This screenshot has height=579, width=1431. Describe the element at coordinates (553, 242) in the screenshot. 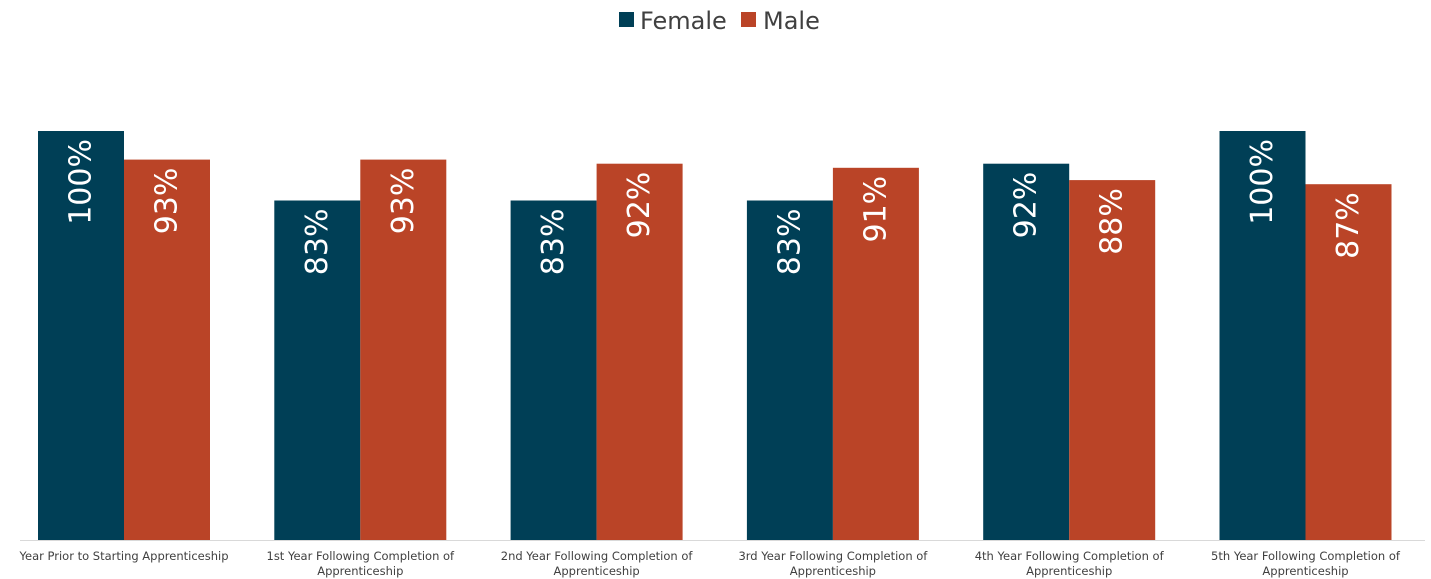

I see `data-label-female-3: 83%` at that location.